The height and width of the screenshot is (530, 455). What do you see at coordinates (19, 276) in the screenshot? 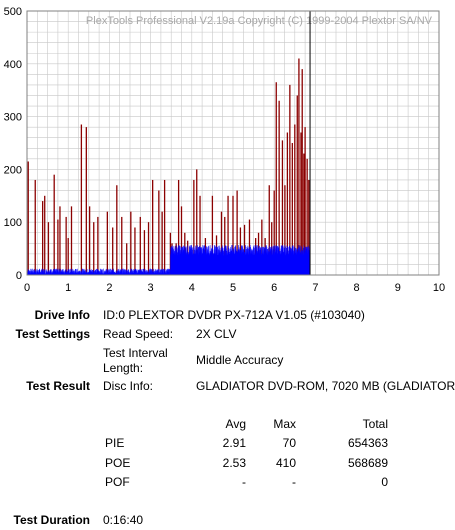
I see `y-tick-label: 0` at bounding box center [19, 276].